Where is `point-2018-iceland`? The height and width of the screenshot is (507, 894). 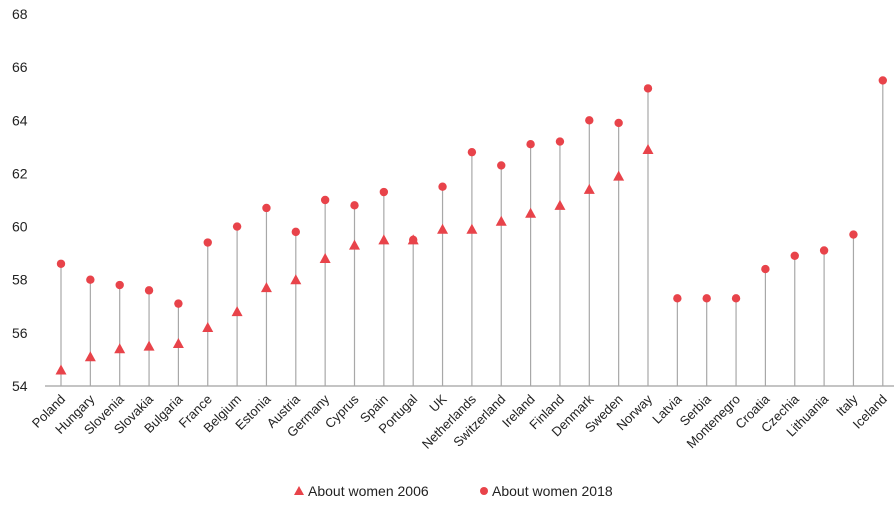
point-2018-iceland is located at coordinates (882, 80).